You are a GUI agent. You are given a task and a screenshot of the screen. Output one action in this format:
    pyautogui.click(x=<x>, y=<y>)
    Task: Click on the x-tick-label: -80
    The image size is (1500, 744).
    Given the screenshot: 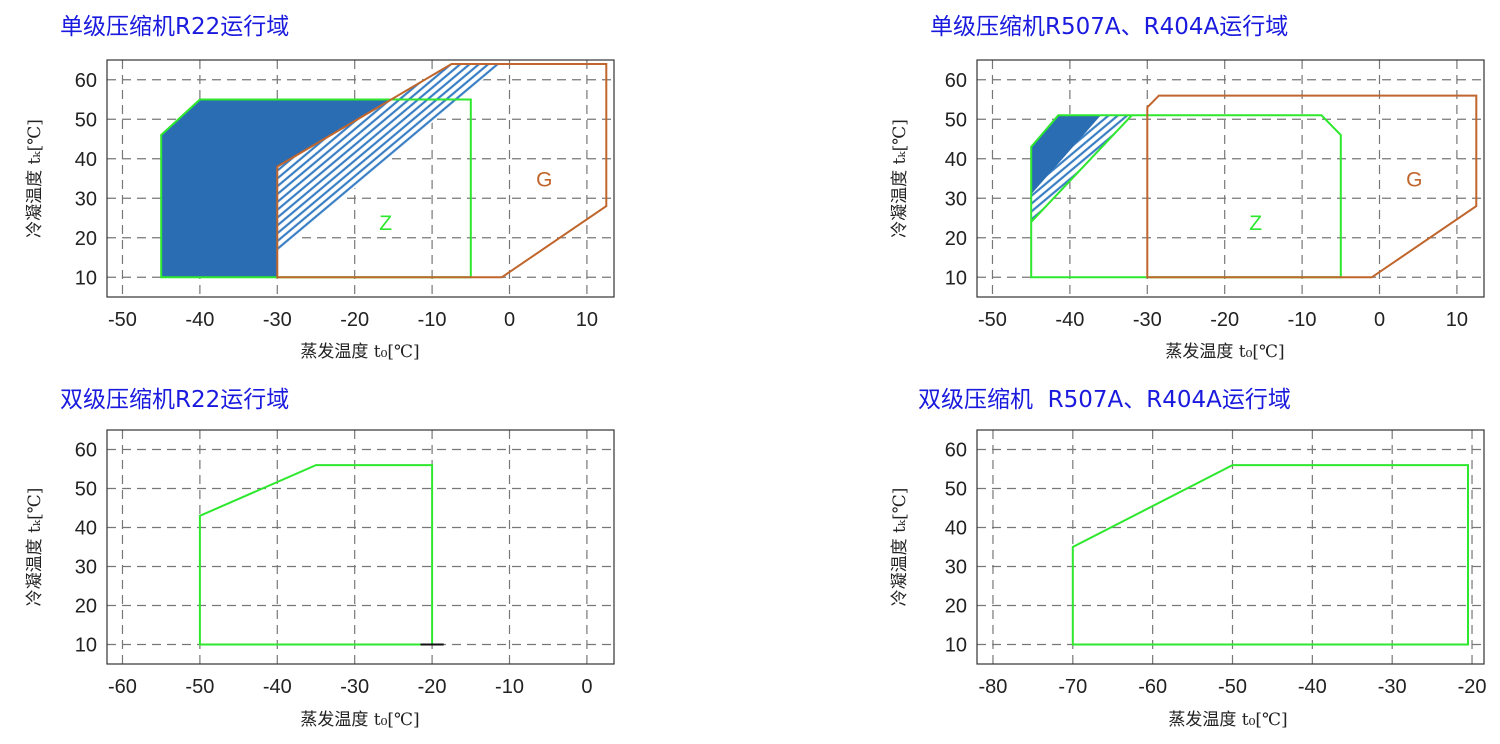 What is the action you would take?
    pyautogui.click(x=993, y=687)
    